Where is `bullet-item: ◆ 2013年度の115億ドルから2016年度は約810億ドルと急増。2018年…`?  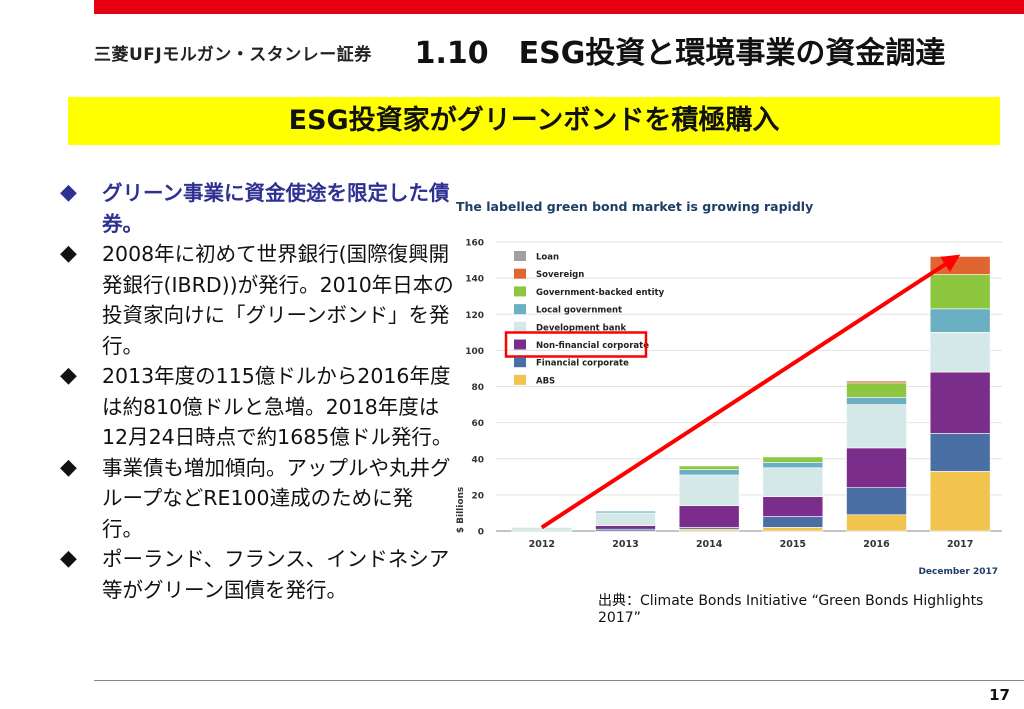 bullet-item: ◆ 2013年度の115億ドルから2016年度は約810億ドルと急増。2018年… is located at coordinates (256, 407).